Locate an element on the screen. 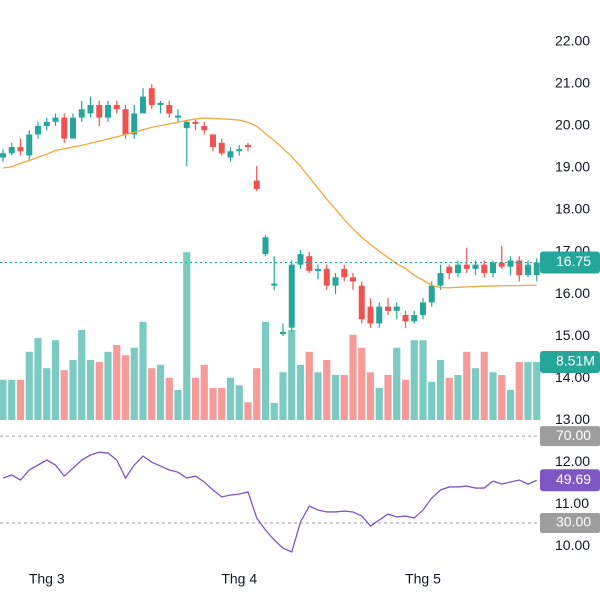 The height and width of the screenshot is (600, 600). y-tick-label: 21.00 is located at coordinates (572, 83).